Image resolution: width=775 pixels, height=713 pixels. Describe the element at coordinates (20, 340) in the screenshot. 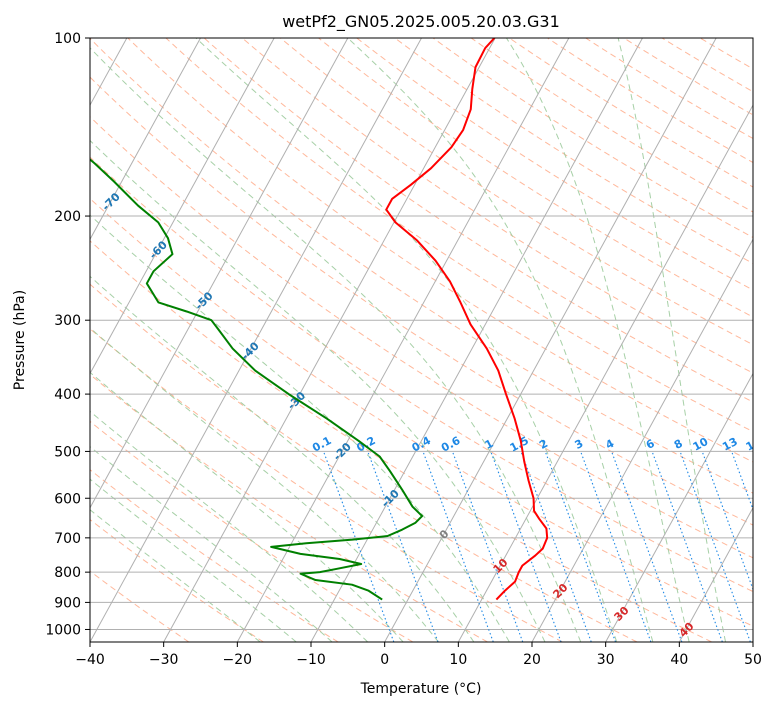

I see `y-axis-label: Pressure (hPa)` at that location.